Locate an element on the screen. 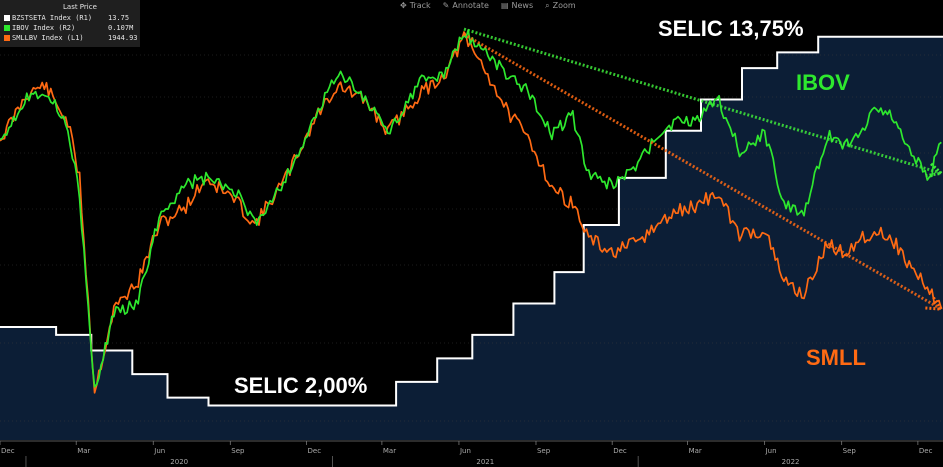 This screenshot has height=467, width=943. x-year-label: 2022 is located at coordinates (791, 462).